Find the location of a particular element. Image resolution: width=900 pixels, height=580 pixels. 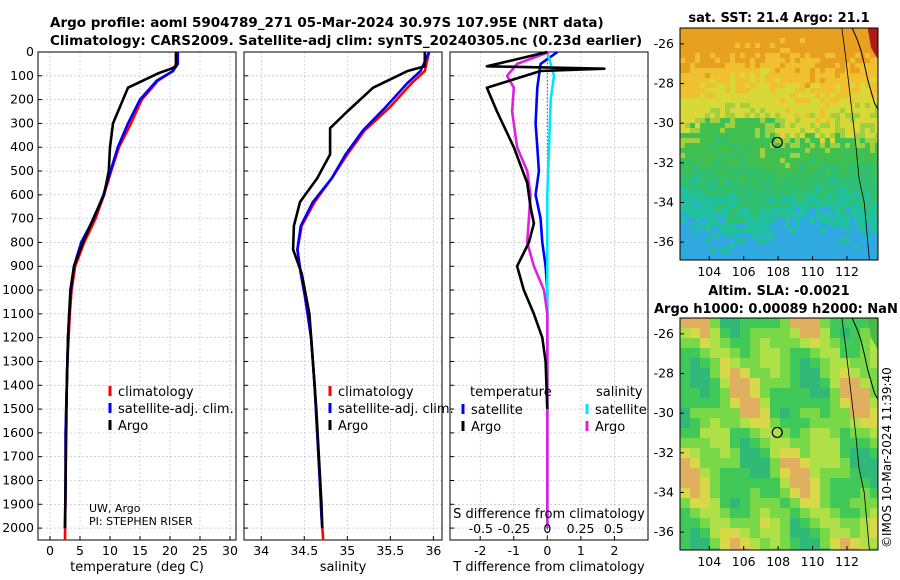

argo-position-marker is located at coordinates (777, 142).